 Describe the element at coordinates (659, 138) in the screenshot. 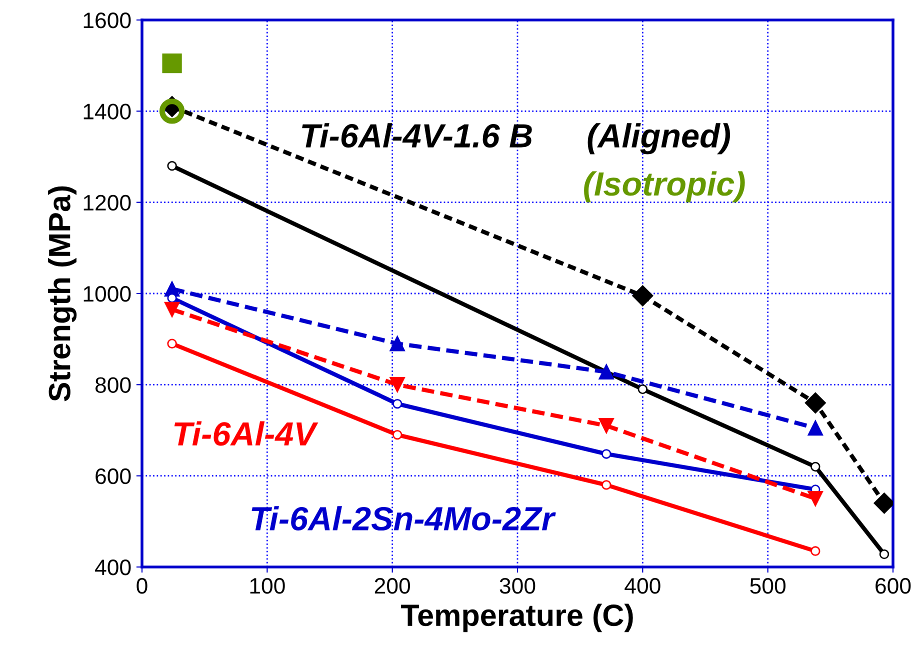

I see `annotation: (Aligned)` at that location.